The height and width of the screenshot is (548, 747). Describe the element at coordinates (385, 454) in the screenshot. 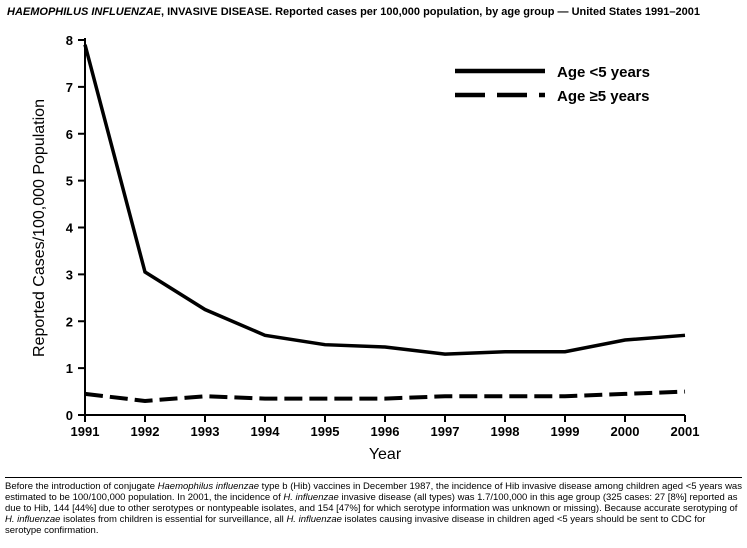

I see `x-axis-title: Year` at that location.